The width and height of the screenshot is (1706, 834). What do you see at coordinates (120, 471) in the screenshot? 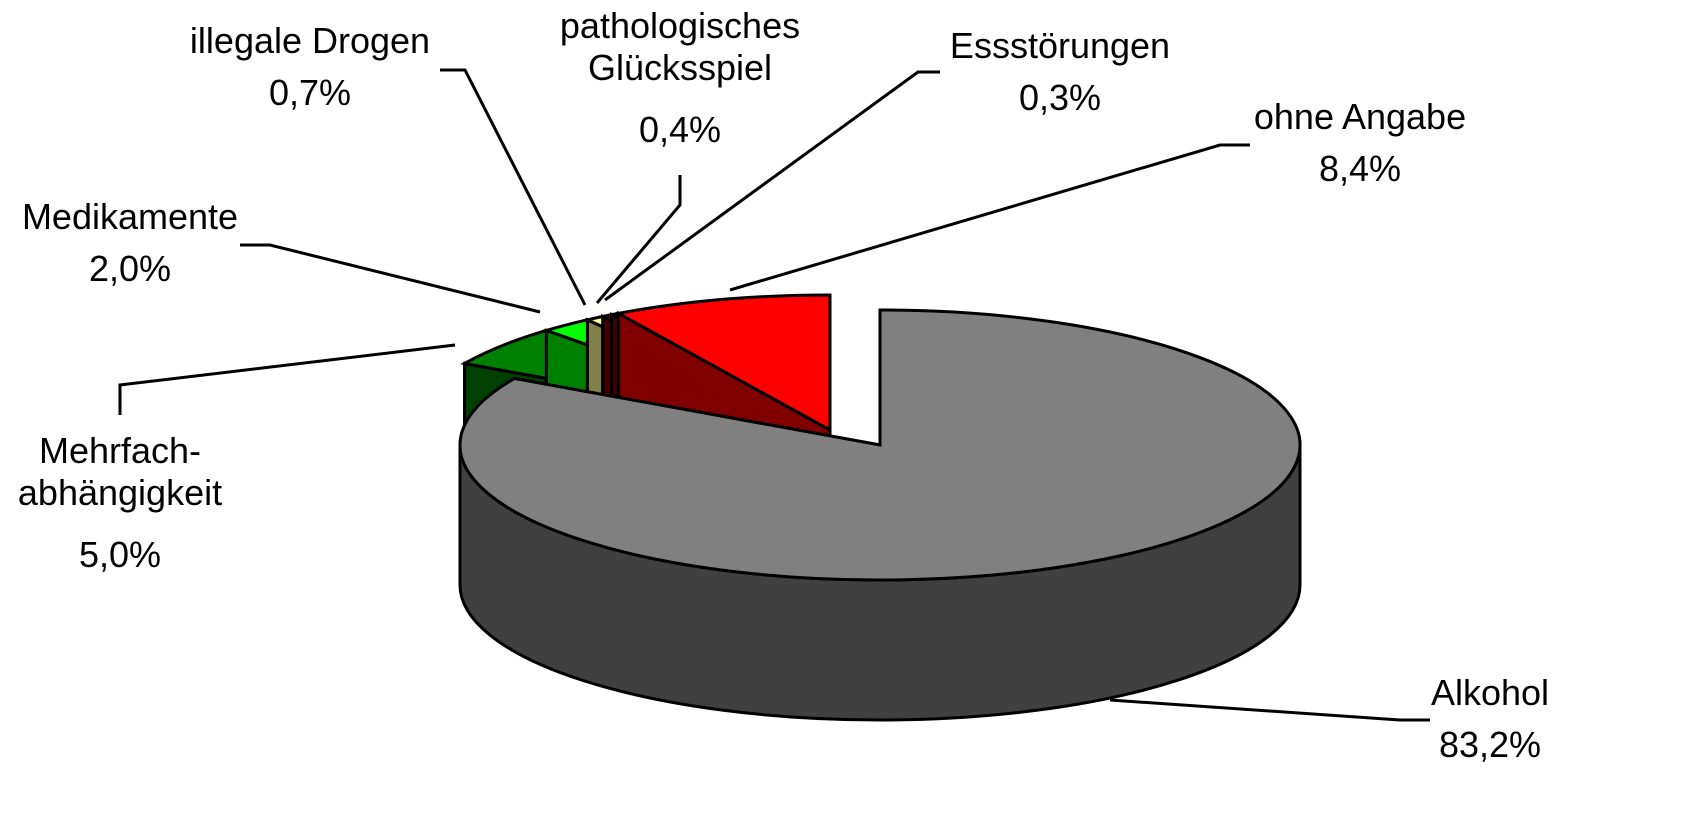
I see `slice-label: Mehrfach- abhängigkeit` at bounding box center [120, 471].